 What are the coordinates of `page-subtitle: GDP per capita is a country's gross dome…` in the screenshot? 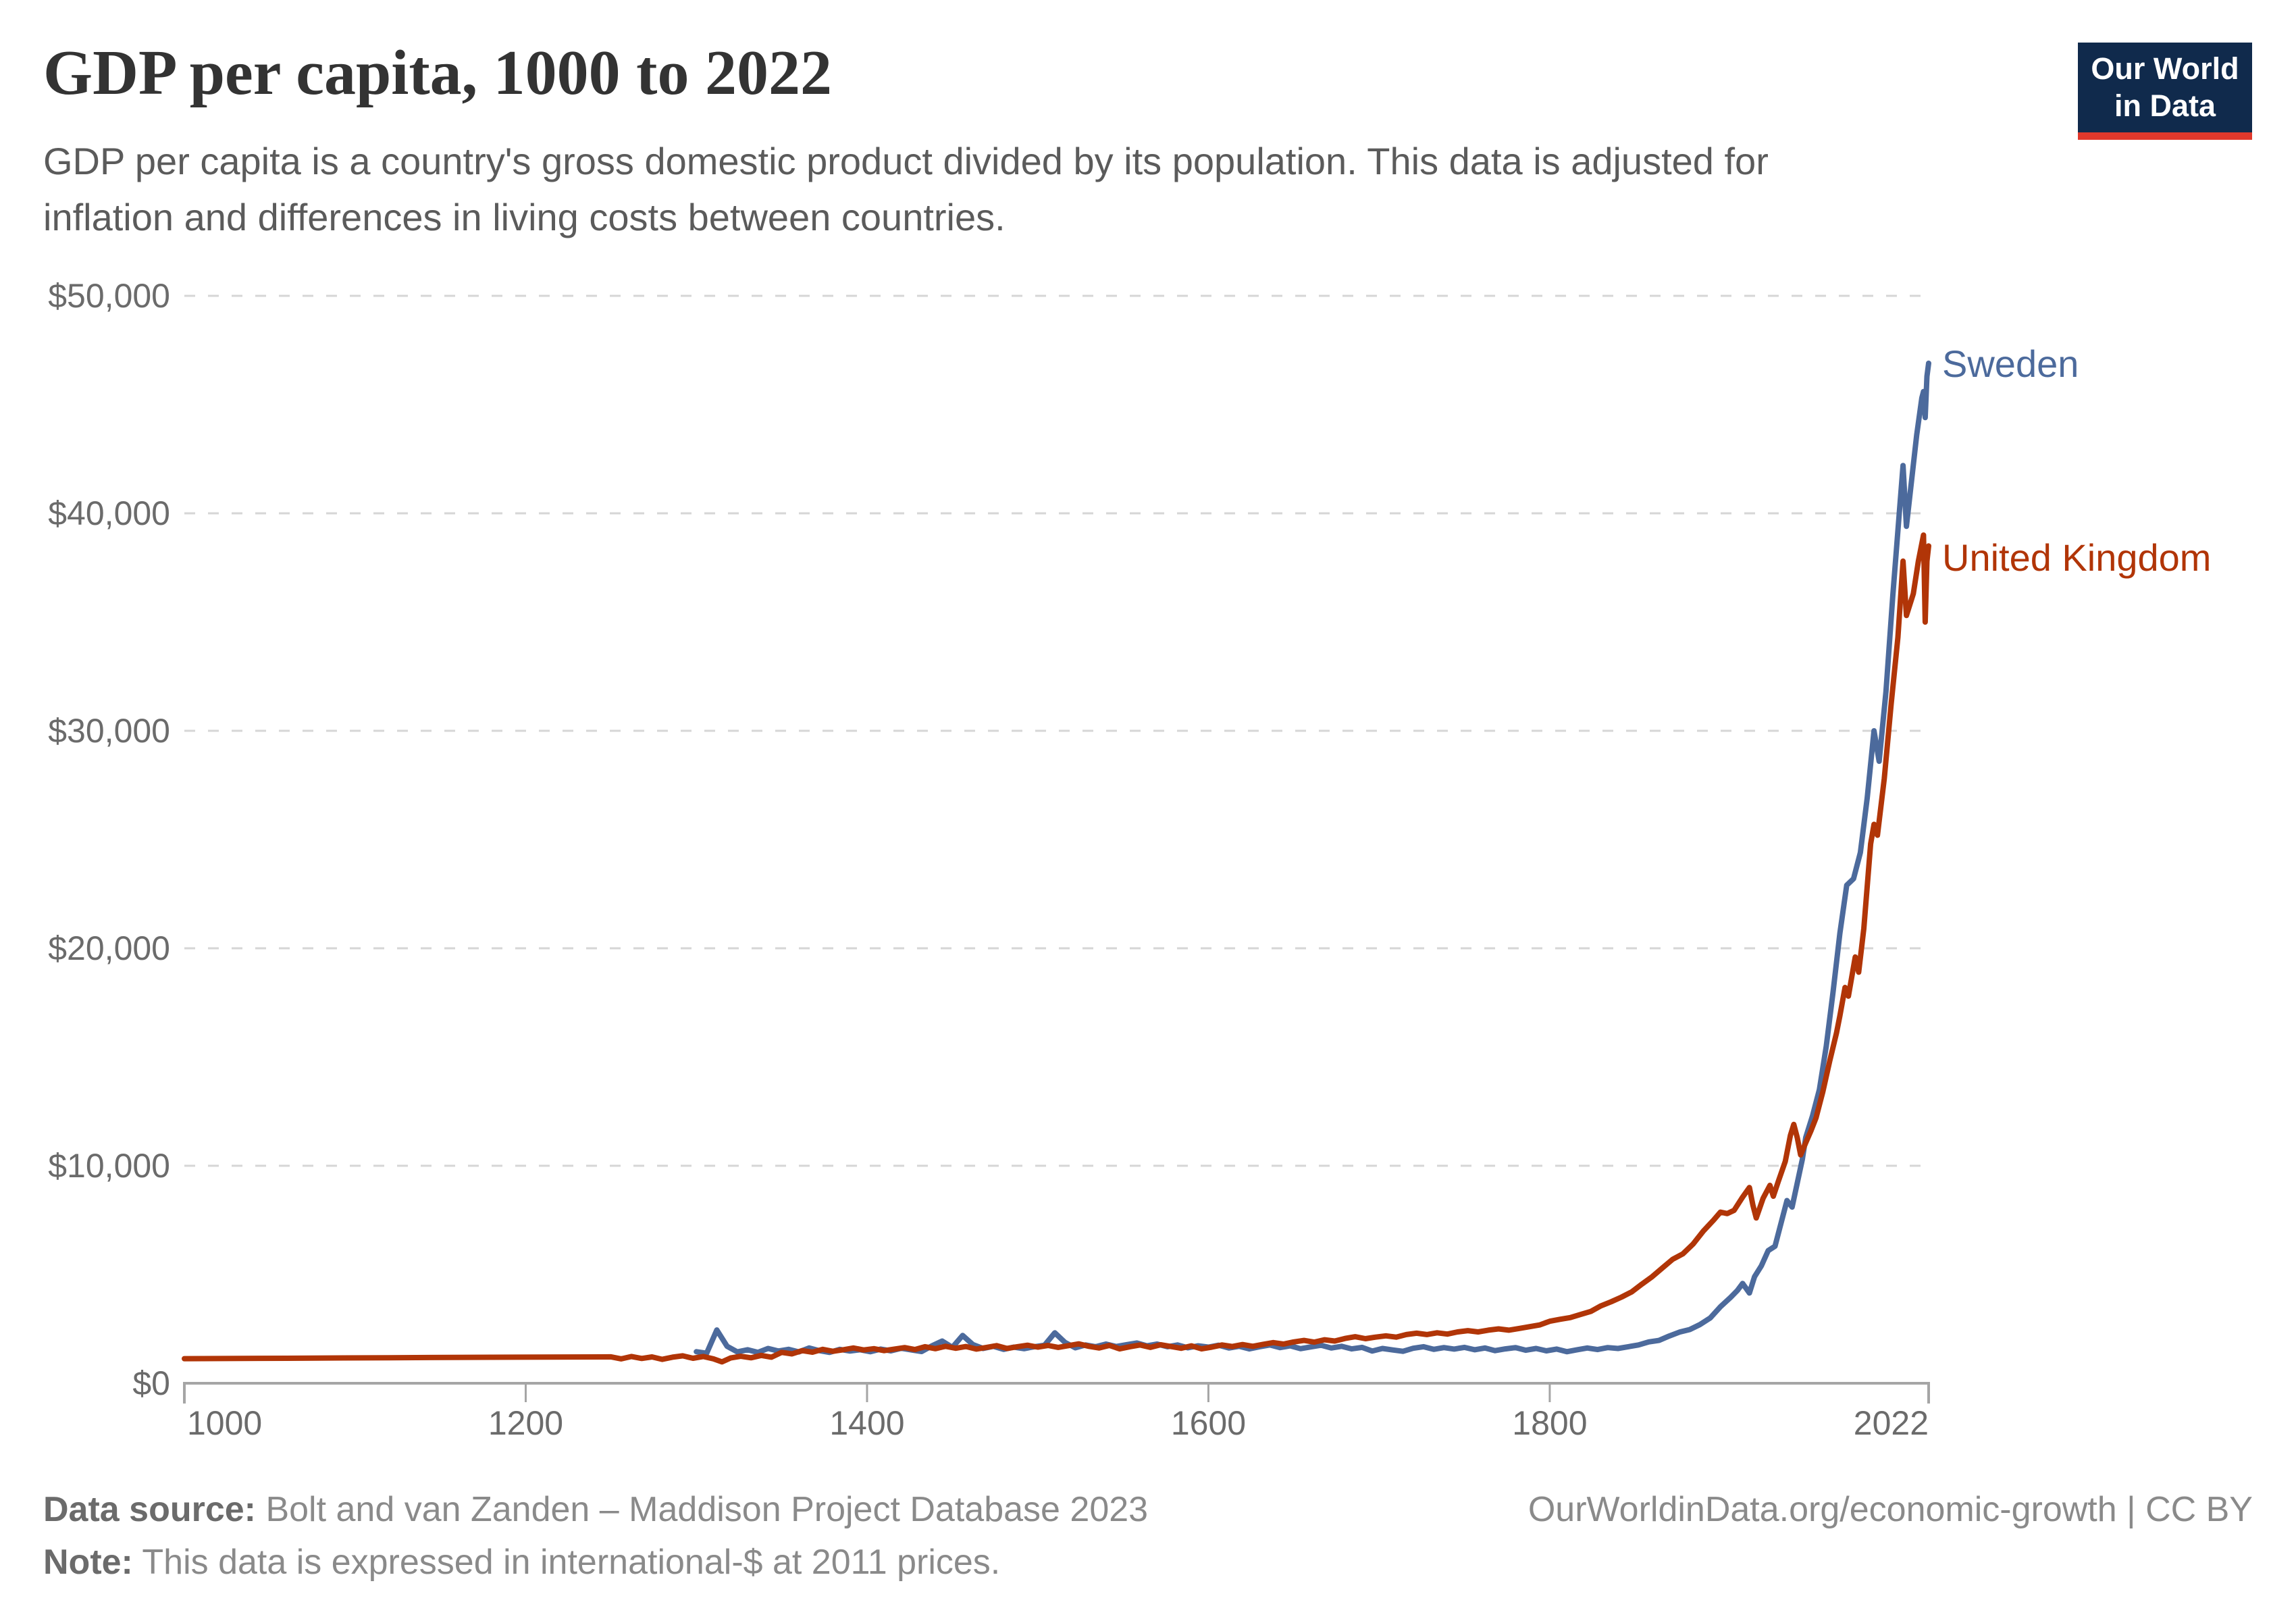 It's located at (906, 189).